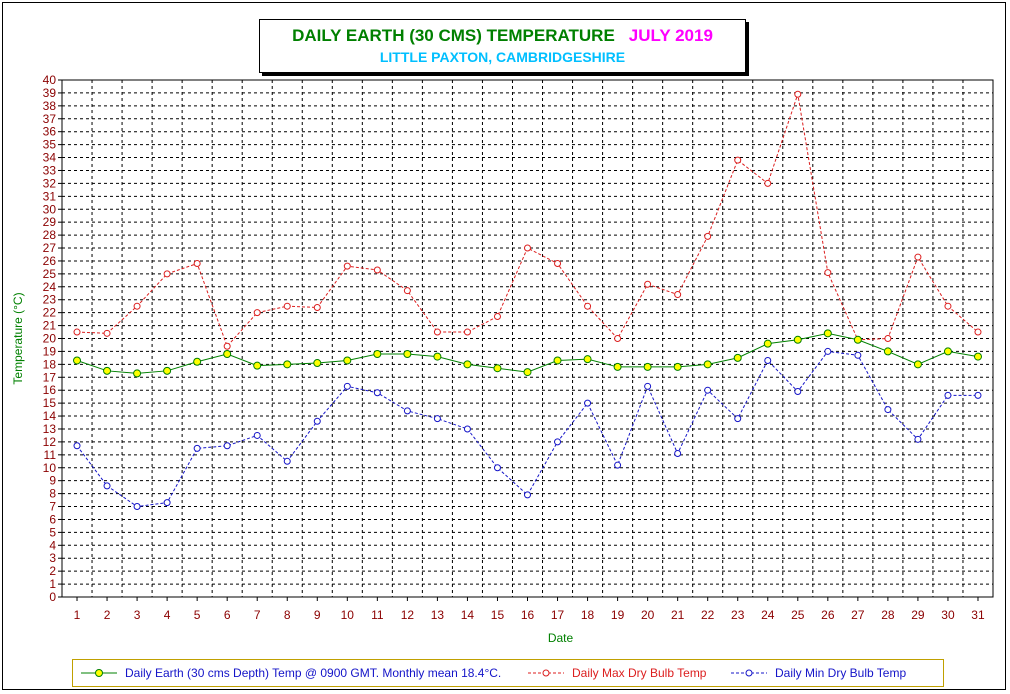 Image resolution: width=1010 pixels, height=694 pixels. I want to click on x-tick-label: 17, so click(558, 615).